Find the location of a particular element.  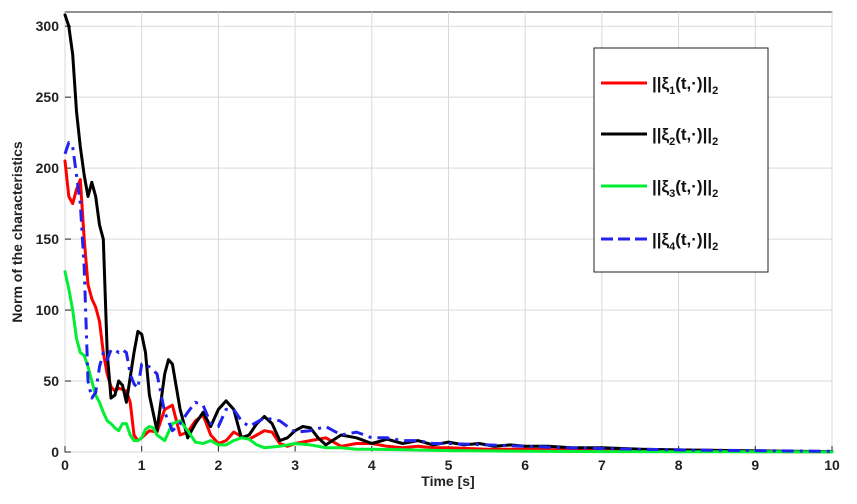

y-tick-label: 50 is located at coordinates (51, 381).